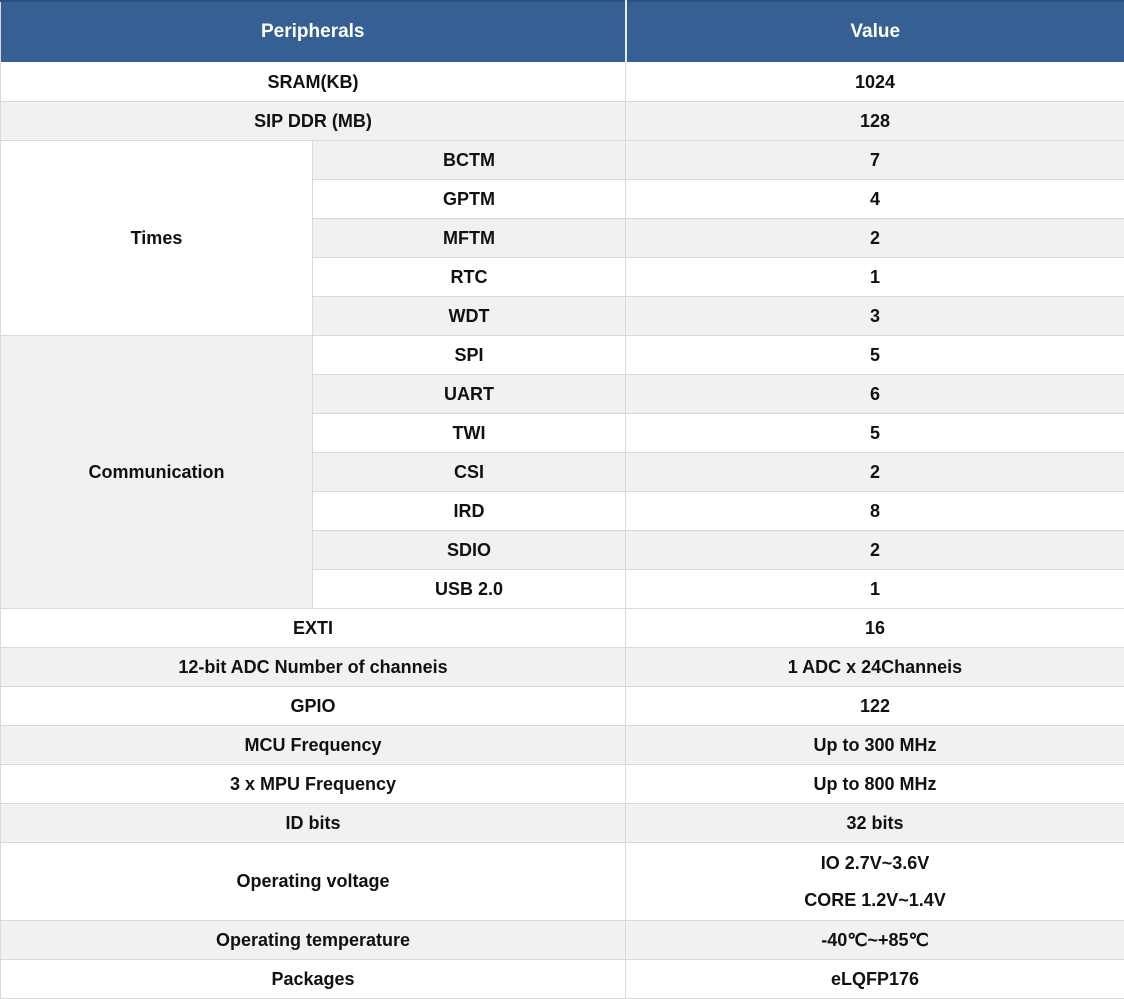 Image resolution: width=1124 pixels, height=999 pixels. Describe the element at coordinates (469, 238) in the screenshot. I see `row-label: MFTM` at that location.